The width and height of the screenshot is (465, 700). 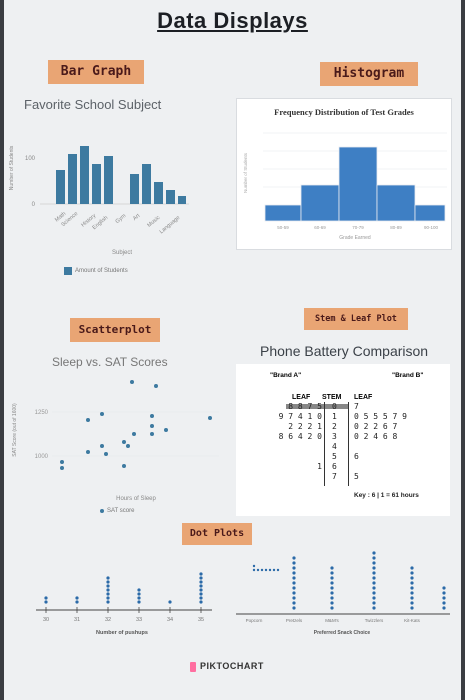 What do you see at coordinates (115, 330) in the screenshot?
I see `scatter-tag: Scatterplot` at bounding box center [115, 330].